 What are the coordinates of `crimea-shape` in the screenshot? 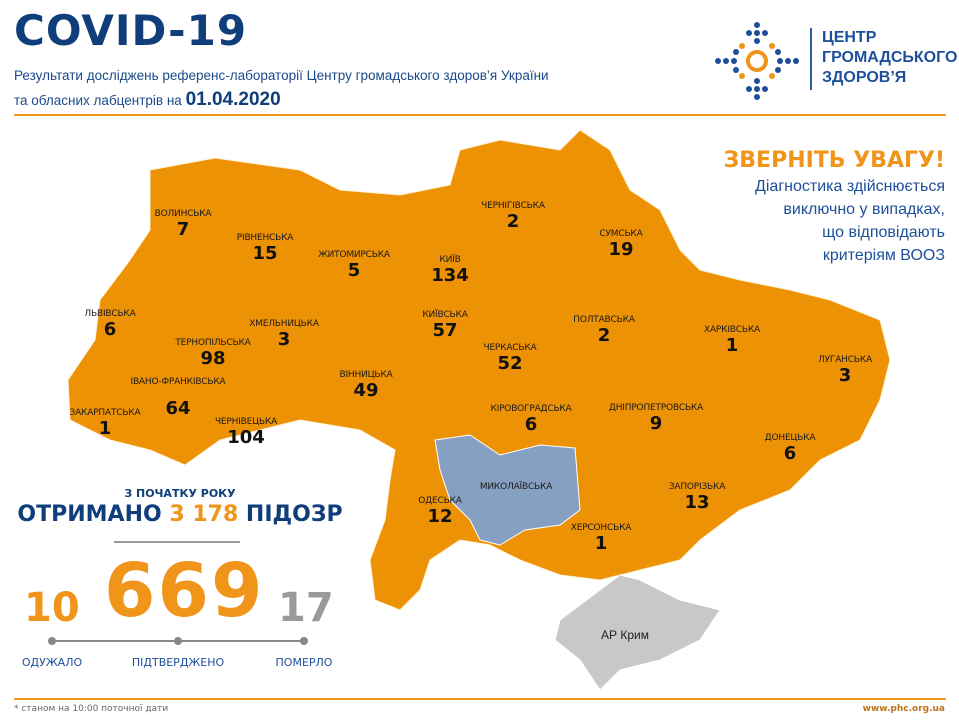 It's located at (637, 632).